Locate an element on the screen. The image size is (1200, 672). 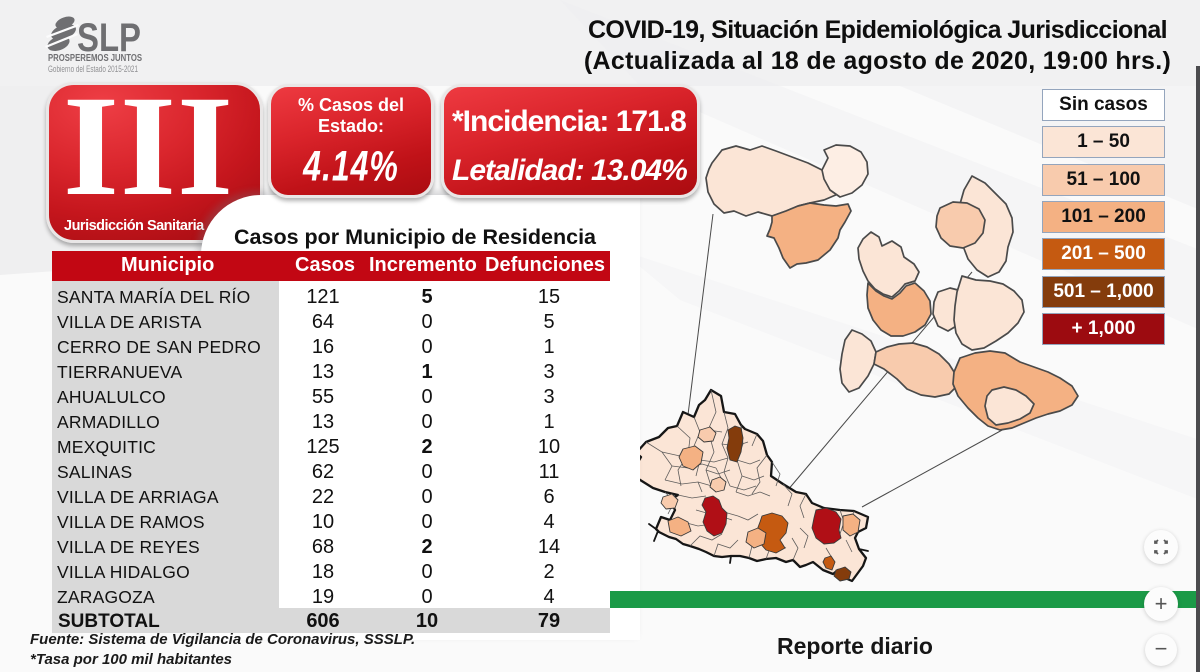
svg-text: PROSPEREMOS JUNTOS is located at coordinates (95, 58).